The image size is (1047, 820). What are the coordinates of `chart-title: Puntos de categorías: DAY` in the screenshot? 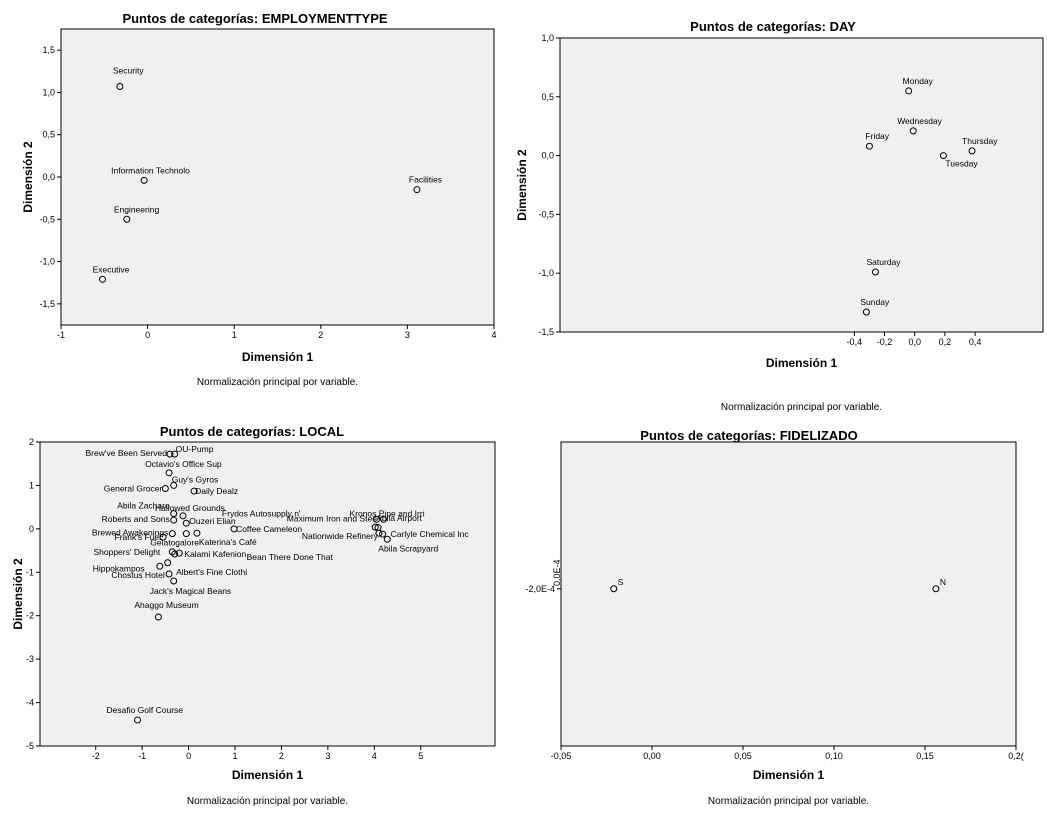 It's located at (773, 26).